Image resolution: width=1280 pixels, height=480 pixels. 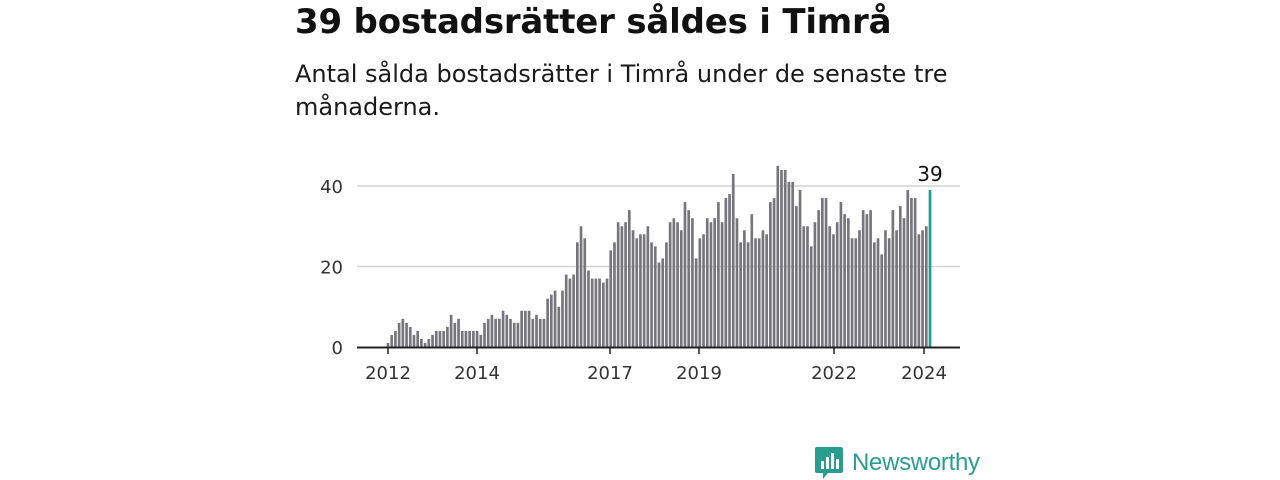 I want to click on newsworthy-logo: Newsworthy, so click(x=897, y=463).